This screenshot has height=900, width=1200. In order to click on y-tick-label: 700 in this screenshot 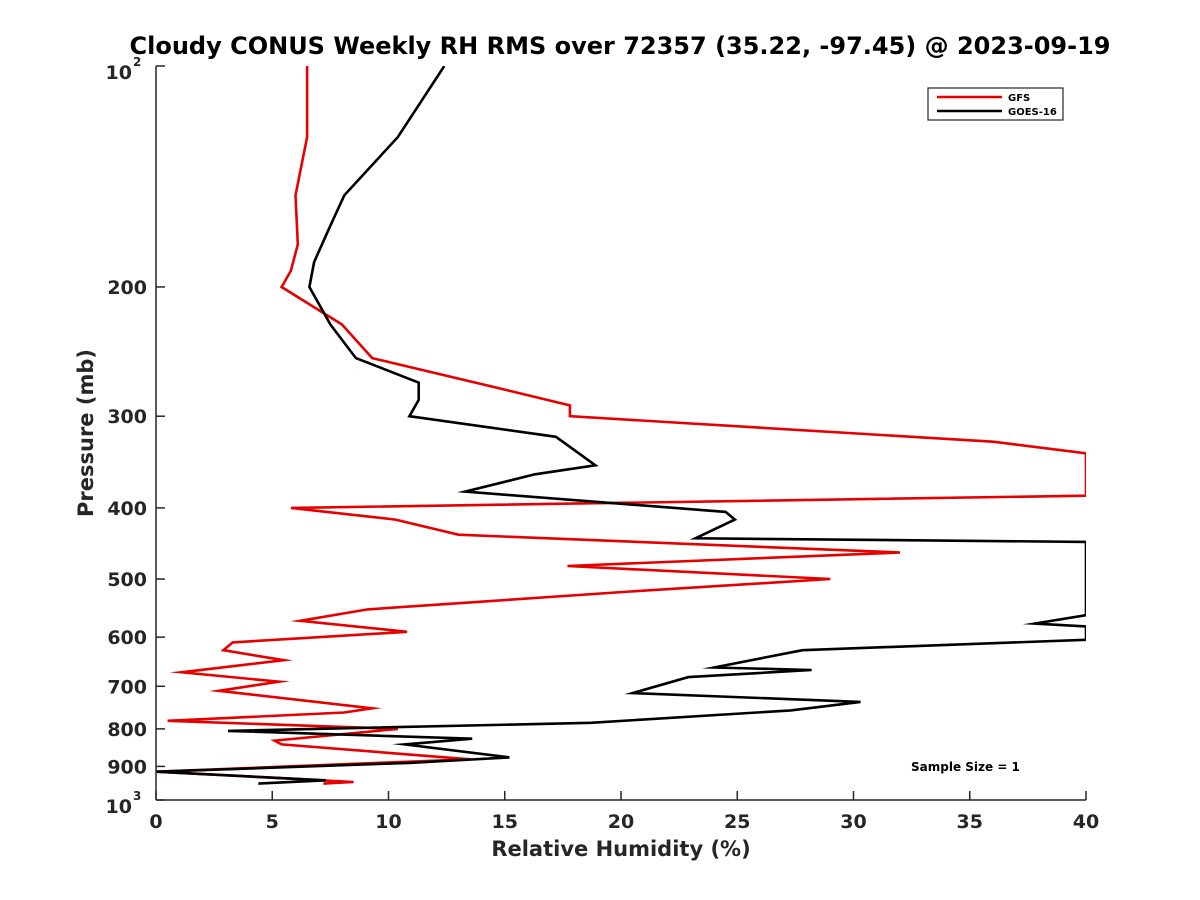, I will do `click(127, 687)`.